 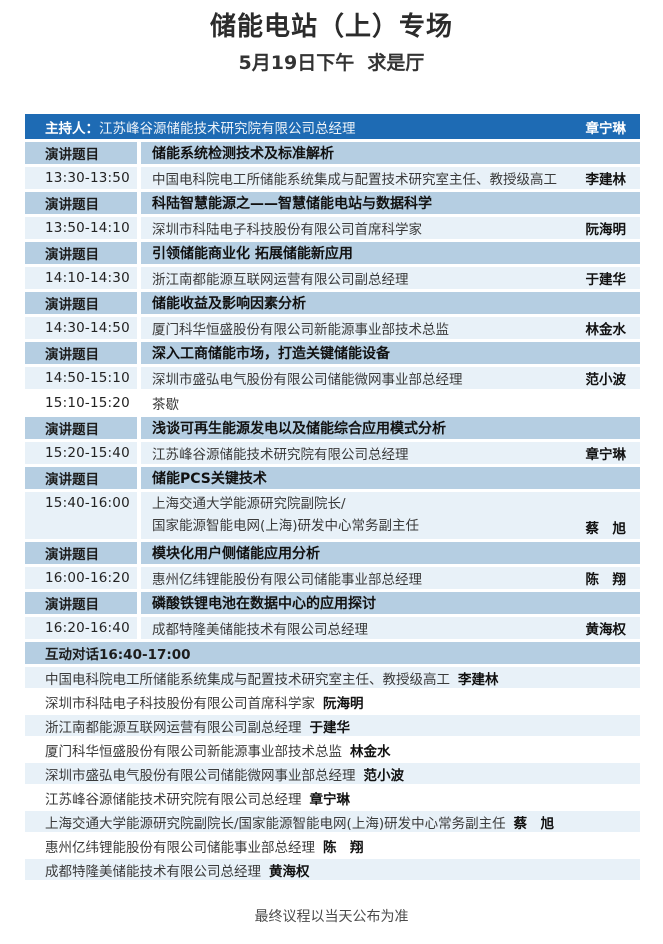 I want to click on dialogue-row: 中国电科院电工所储能系统集成与配置技术研究室主任、教授级高工 李建林, so click(x=332, y=677).